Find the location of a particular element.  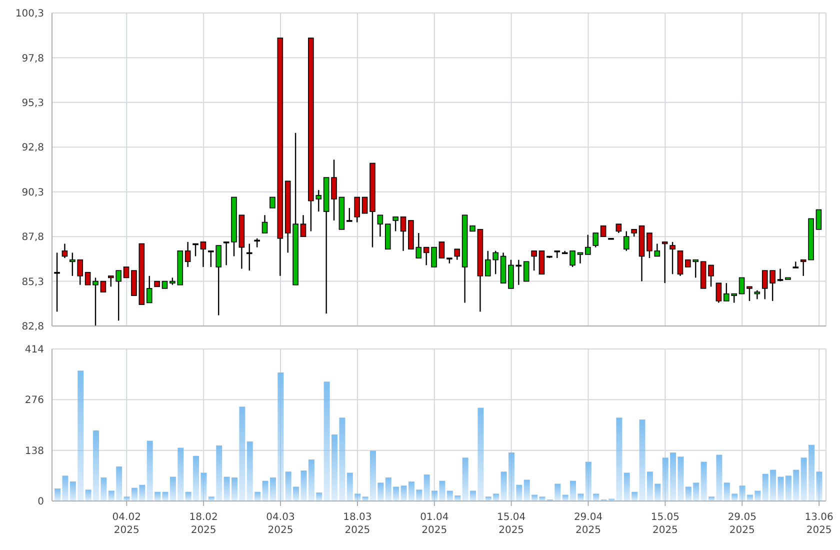

y-tick-label: 100,3 is located at coordinates (29, 14).